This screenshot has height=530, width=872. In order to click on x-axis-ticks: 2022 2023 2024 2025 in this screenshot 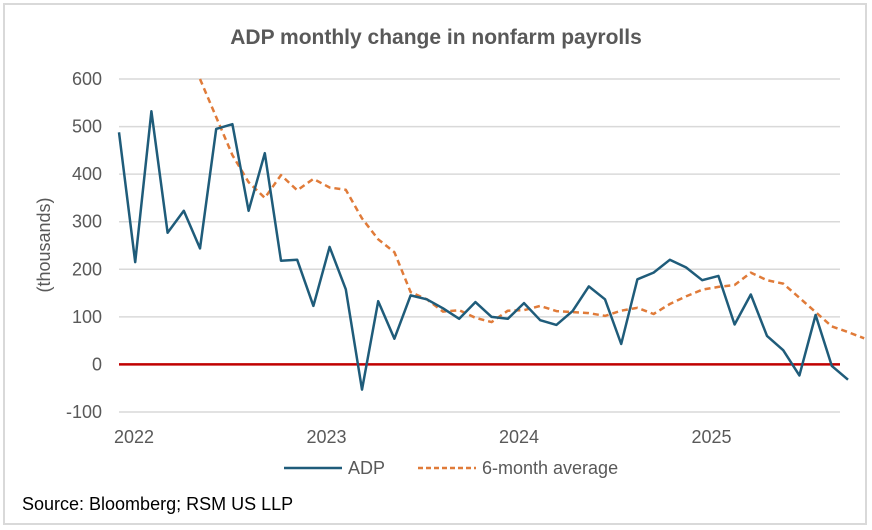, I will do `click(423, 437)`.